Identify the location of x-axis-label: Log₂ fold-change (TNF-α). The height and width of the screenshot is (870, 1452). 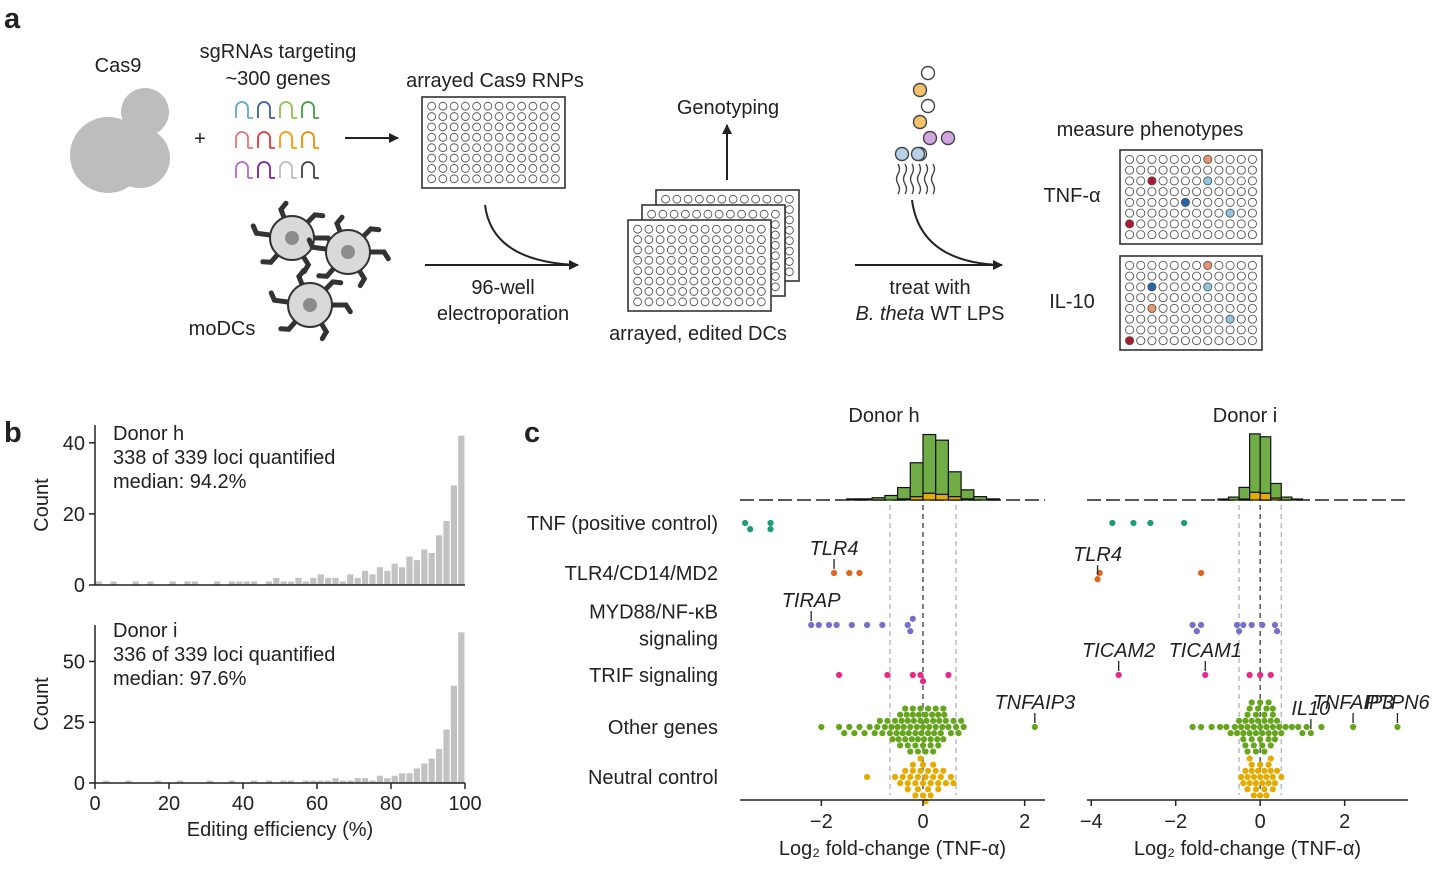
(892, 849).